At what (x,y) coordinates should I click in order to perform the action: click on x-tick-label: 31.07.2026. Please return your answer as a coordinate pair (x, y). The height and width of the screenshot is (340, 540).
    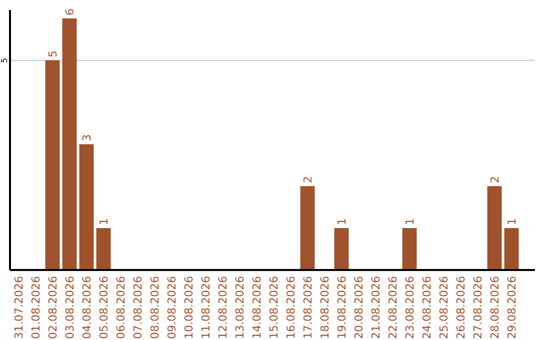
    Looking at the image, I should click on (19, 307).